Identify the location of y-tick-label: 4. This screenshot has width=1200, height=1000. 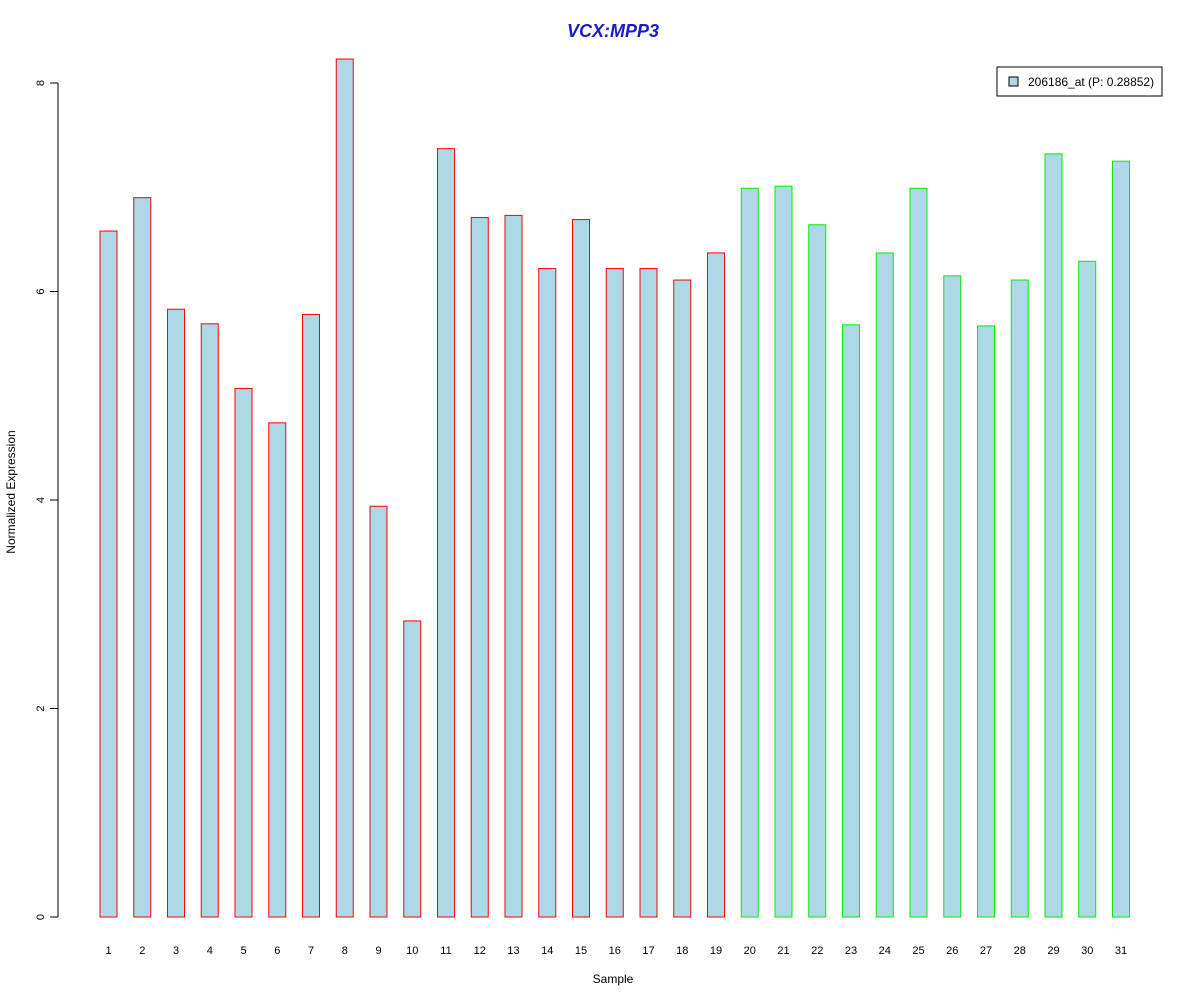
(41, 500).